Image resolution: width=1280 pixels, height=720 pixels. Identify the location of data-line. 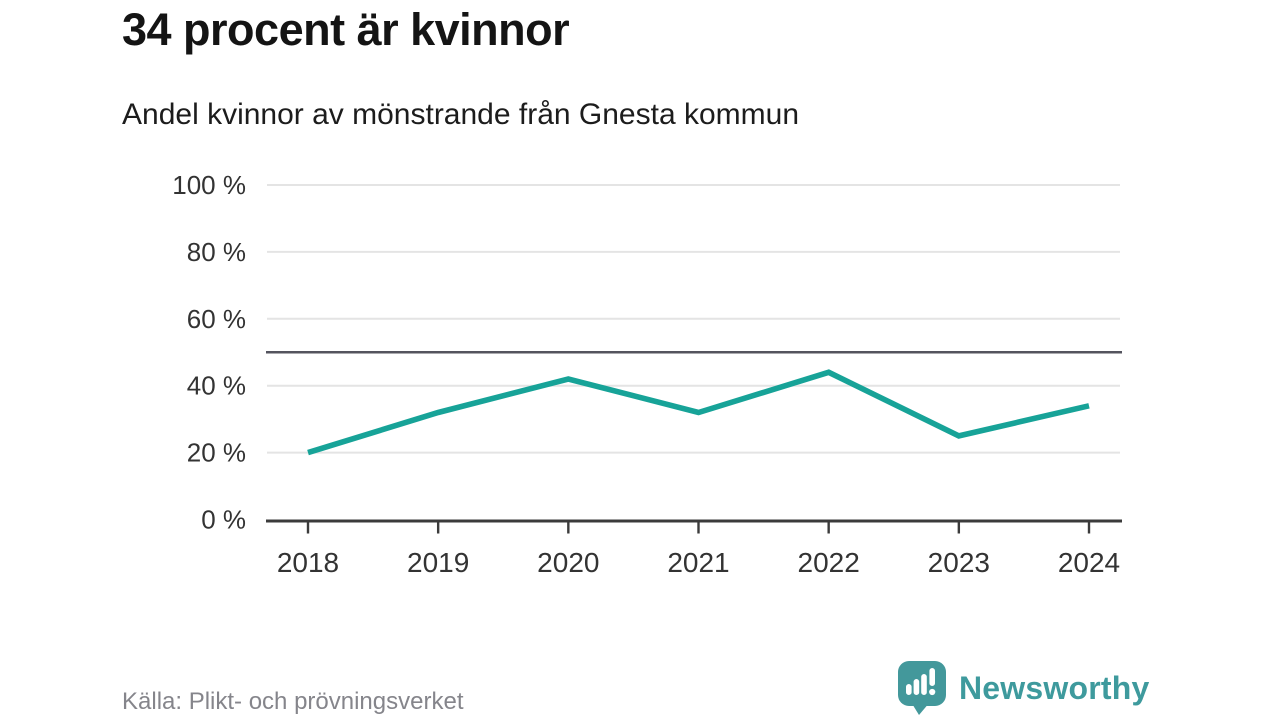
(698, 412).